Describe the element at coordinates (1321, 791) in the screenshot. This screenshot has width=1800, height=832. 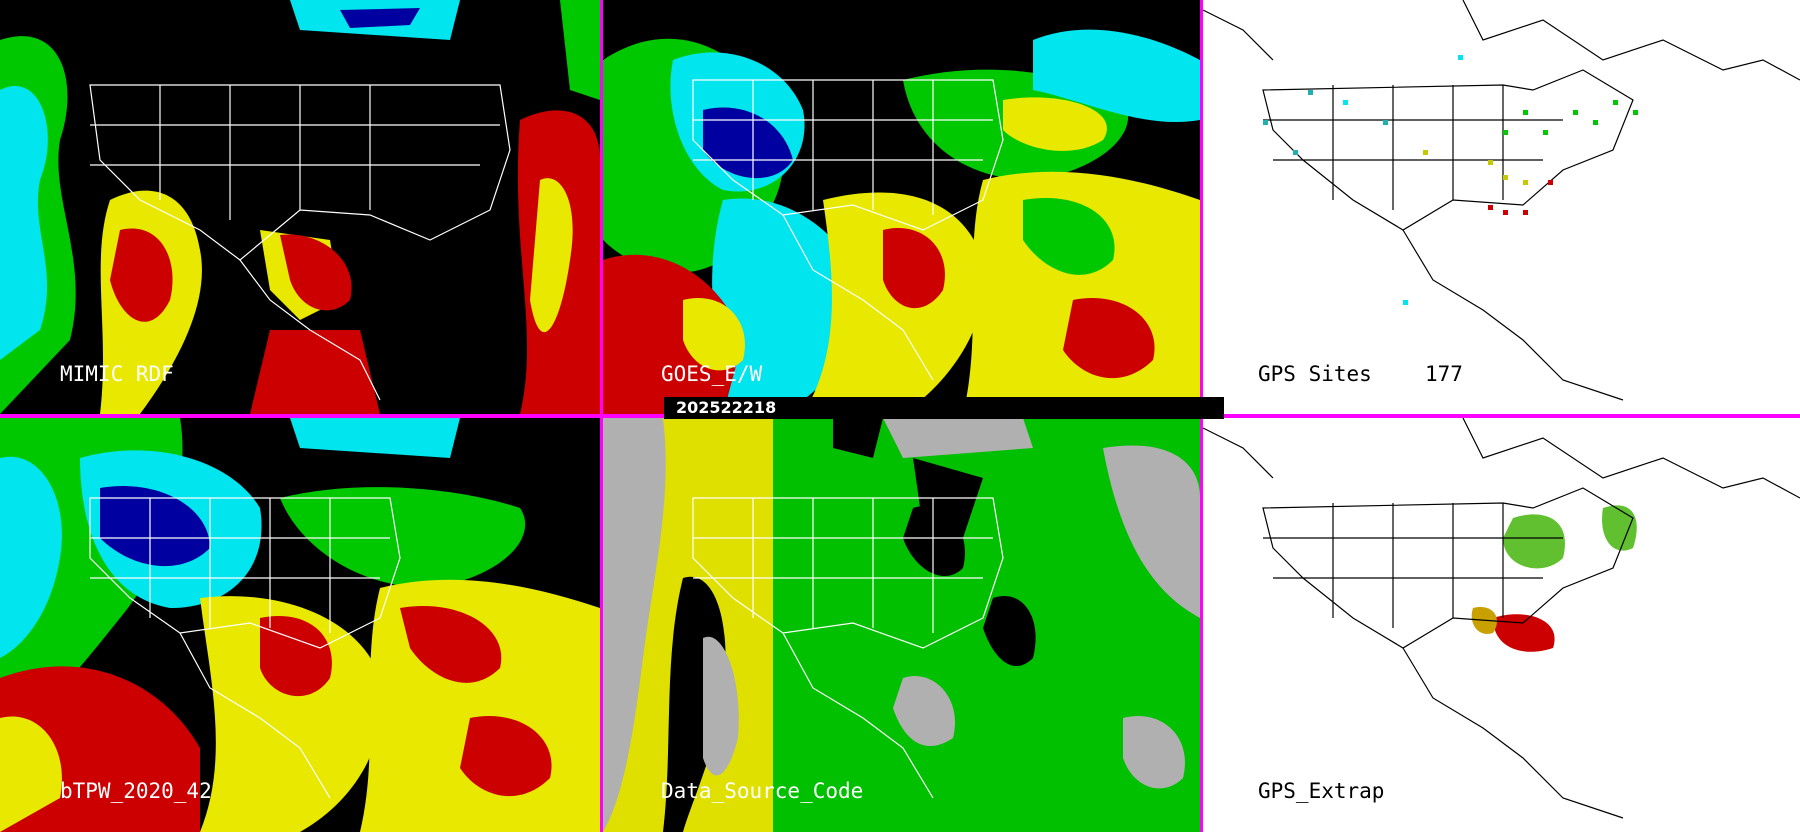
I see `panel-label: GPS_Extrap` at that location.